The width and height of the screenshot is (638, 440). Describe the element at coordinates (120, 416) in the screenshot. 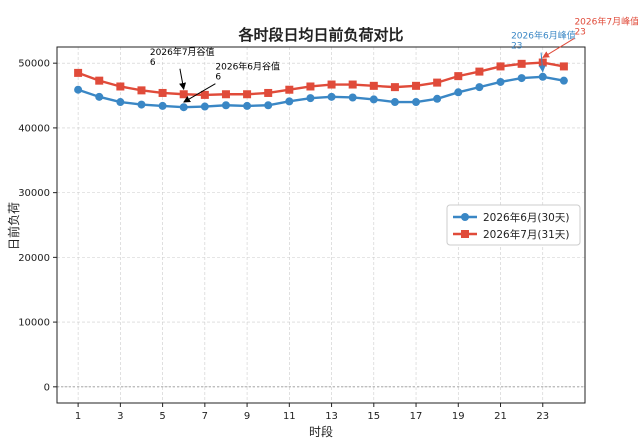

I see `x-tick-label: 3` at that location.